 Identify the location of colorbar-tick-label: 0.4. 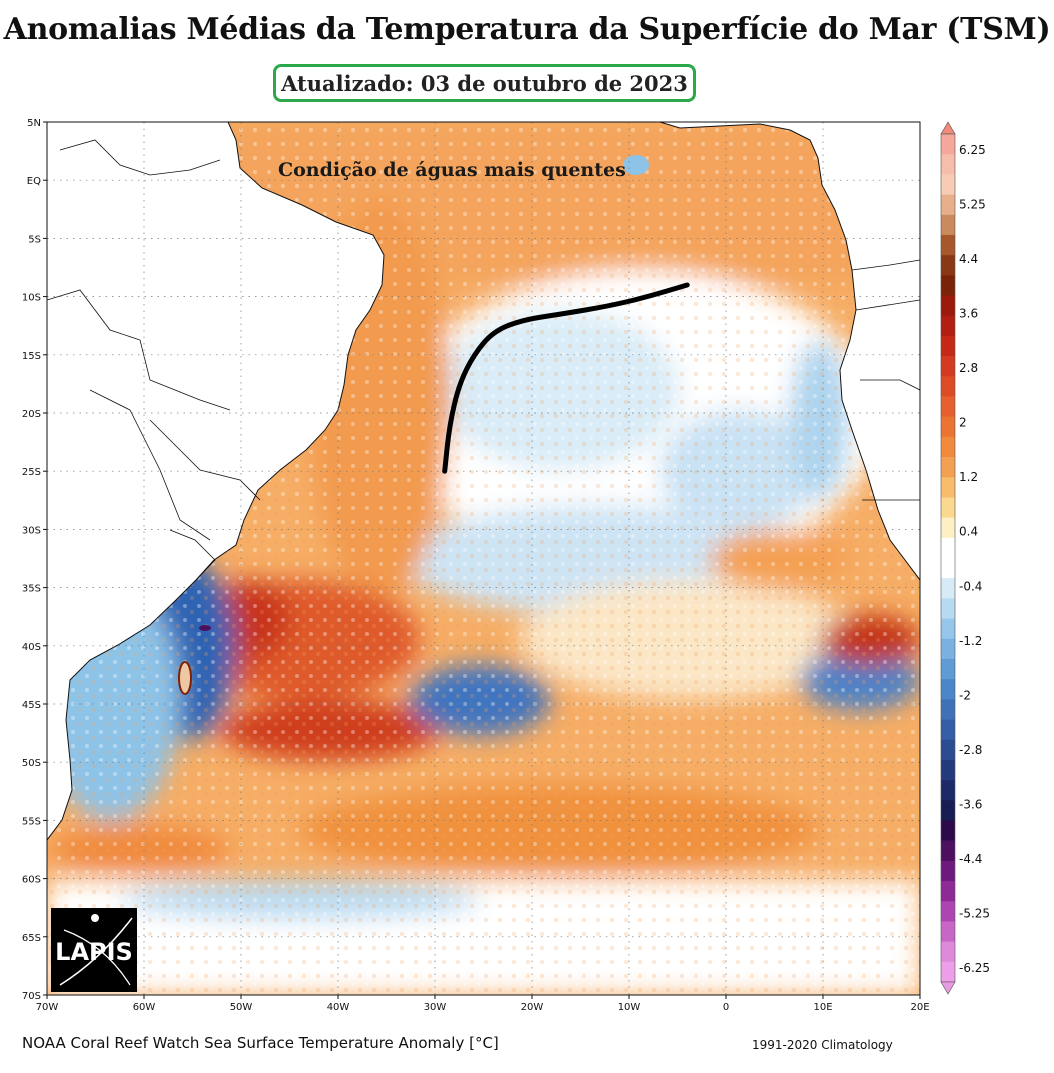
(968, 532).